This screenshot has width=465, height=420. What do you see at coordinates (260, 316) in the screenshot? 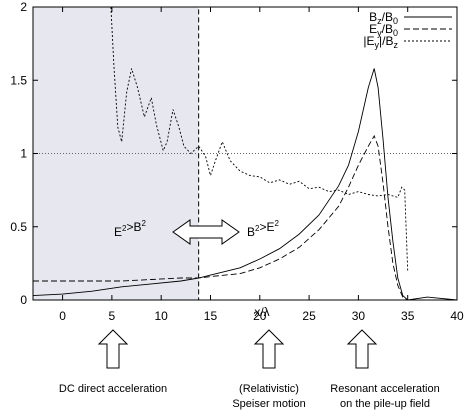
I see `x-tick-label: 20` at bounding box center [260, 316].